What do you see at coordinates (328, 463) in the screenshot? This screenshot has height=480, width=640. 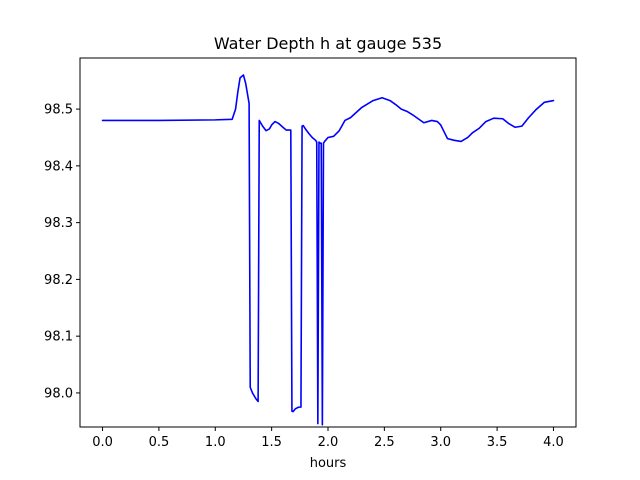 I see `x-axis-label: hours` at bounding box center [328, 463].